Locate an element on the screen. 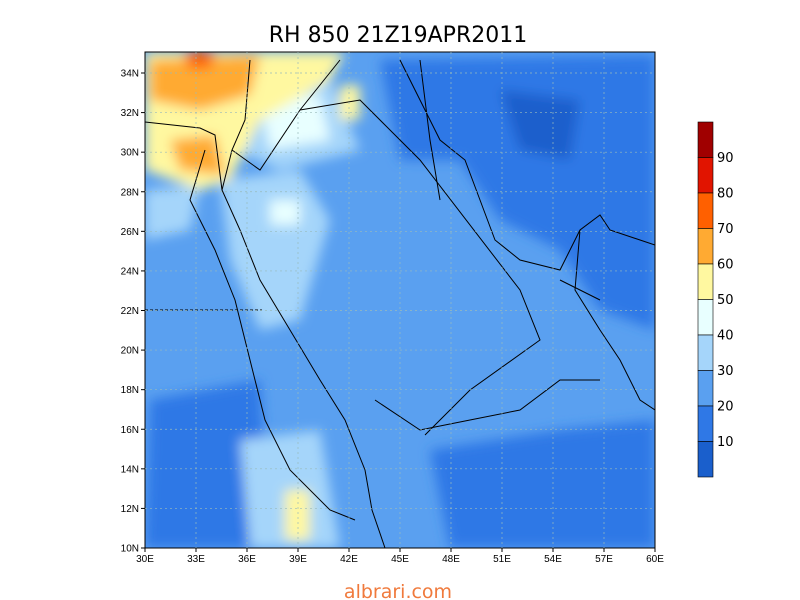 The width and height of the screenshot is (800, 600). title: RH 850 21Z19APR2011 is located at coordinates (398, 35).